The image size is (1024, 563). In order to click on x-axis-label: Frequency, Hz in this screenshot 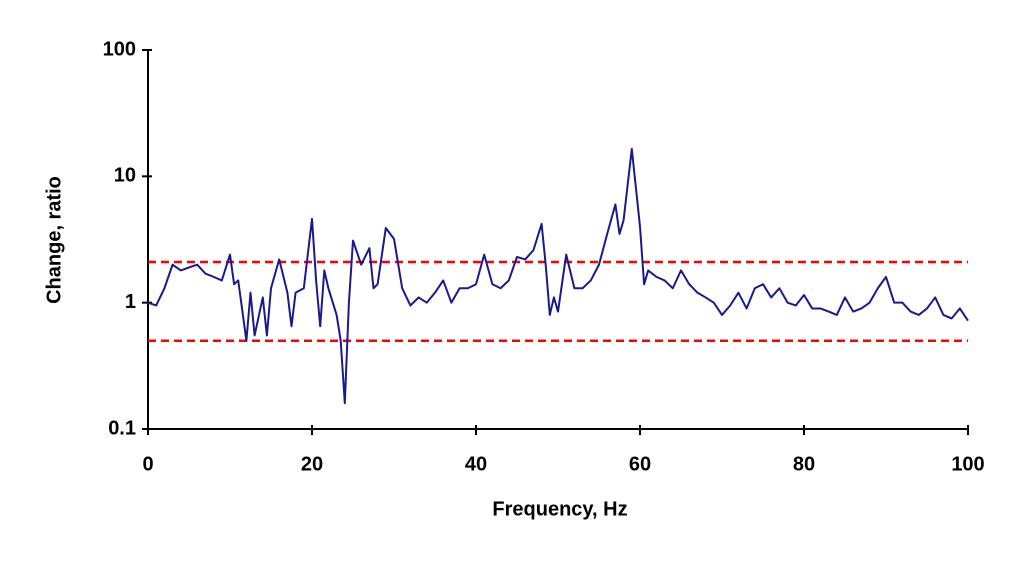, I will do `click(559, 509)`.